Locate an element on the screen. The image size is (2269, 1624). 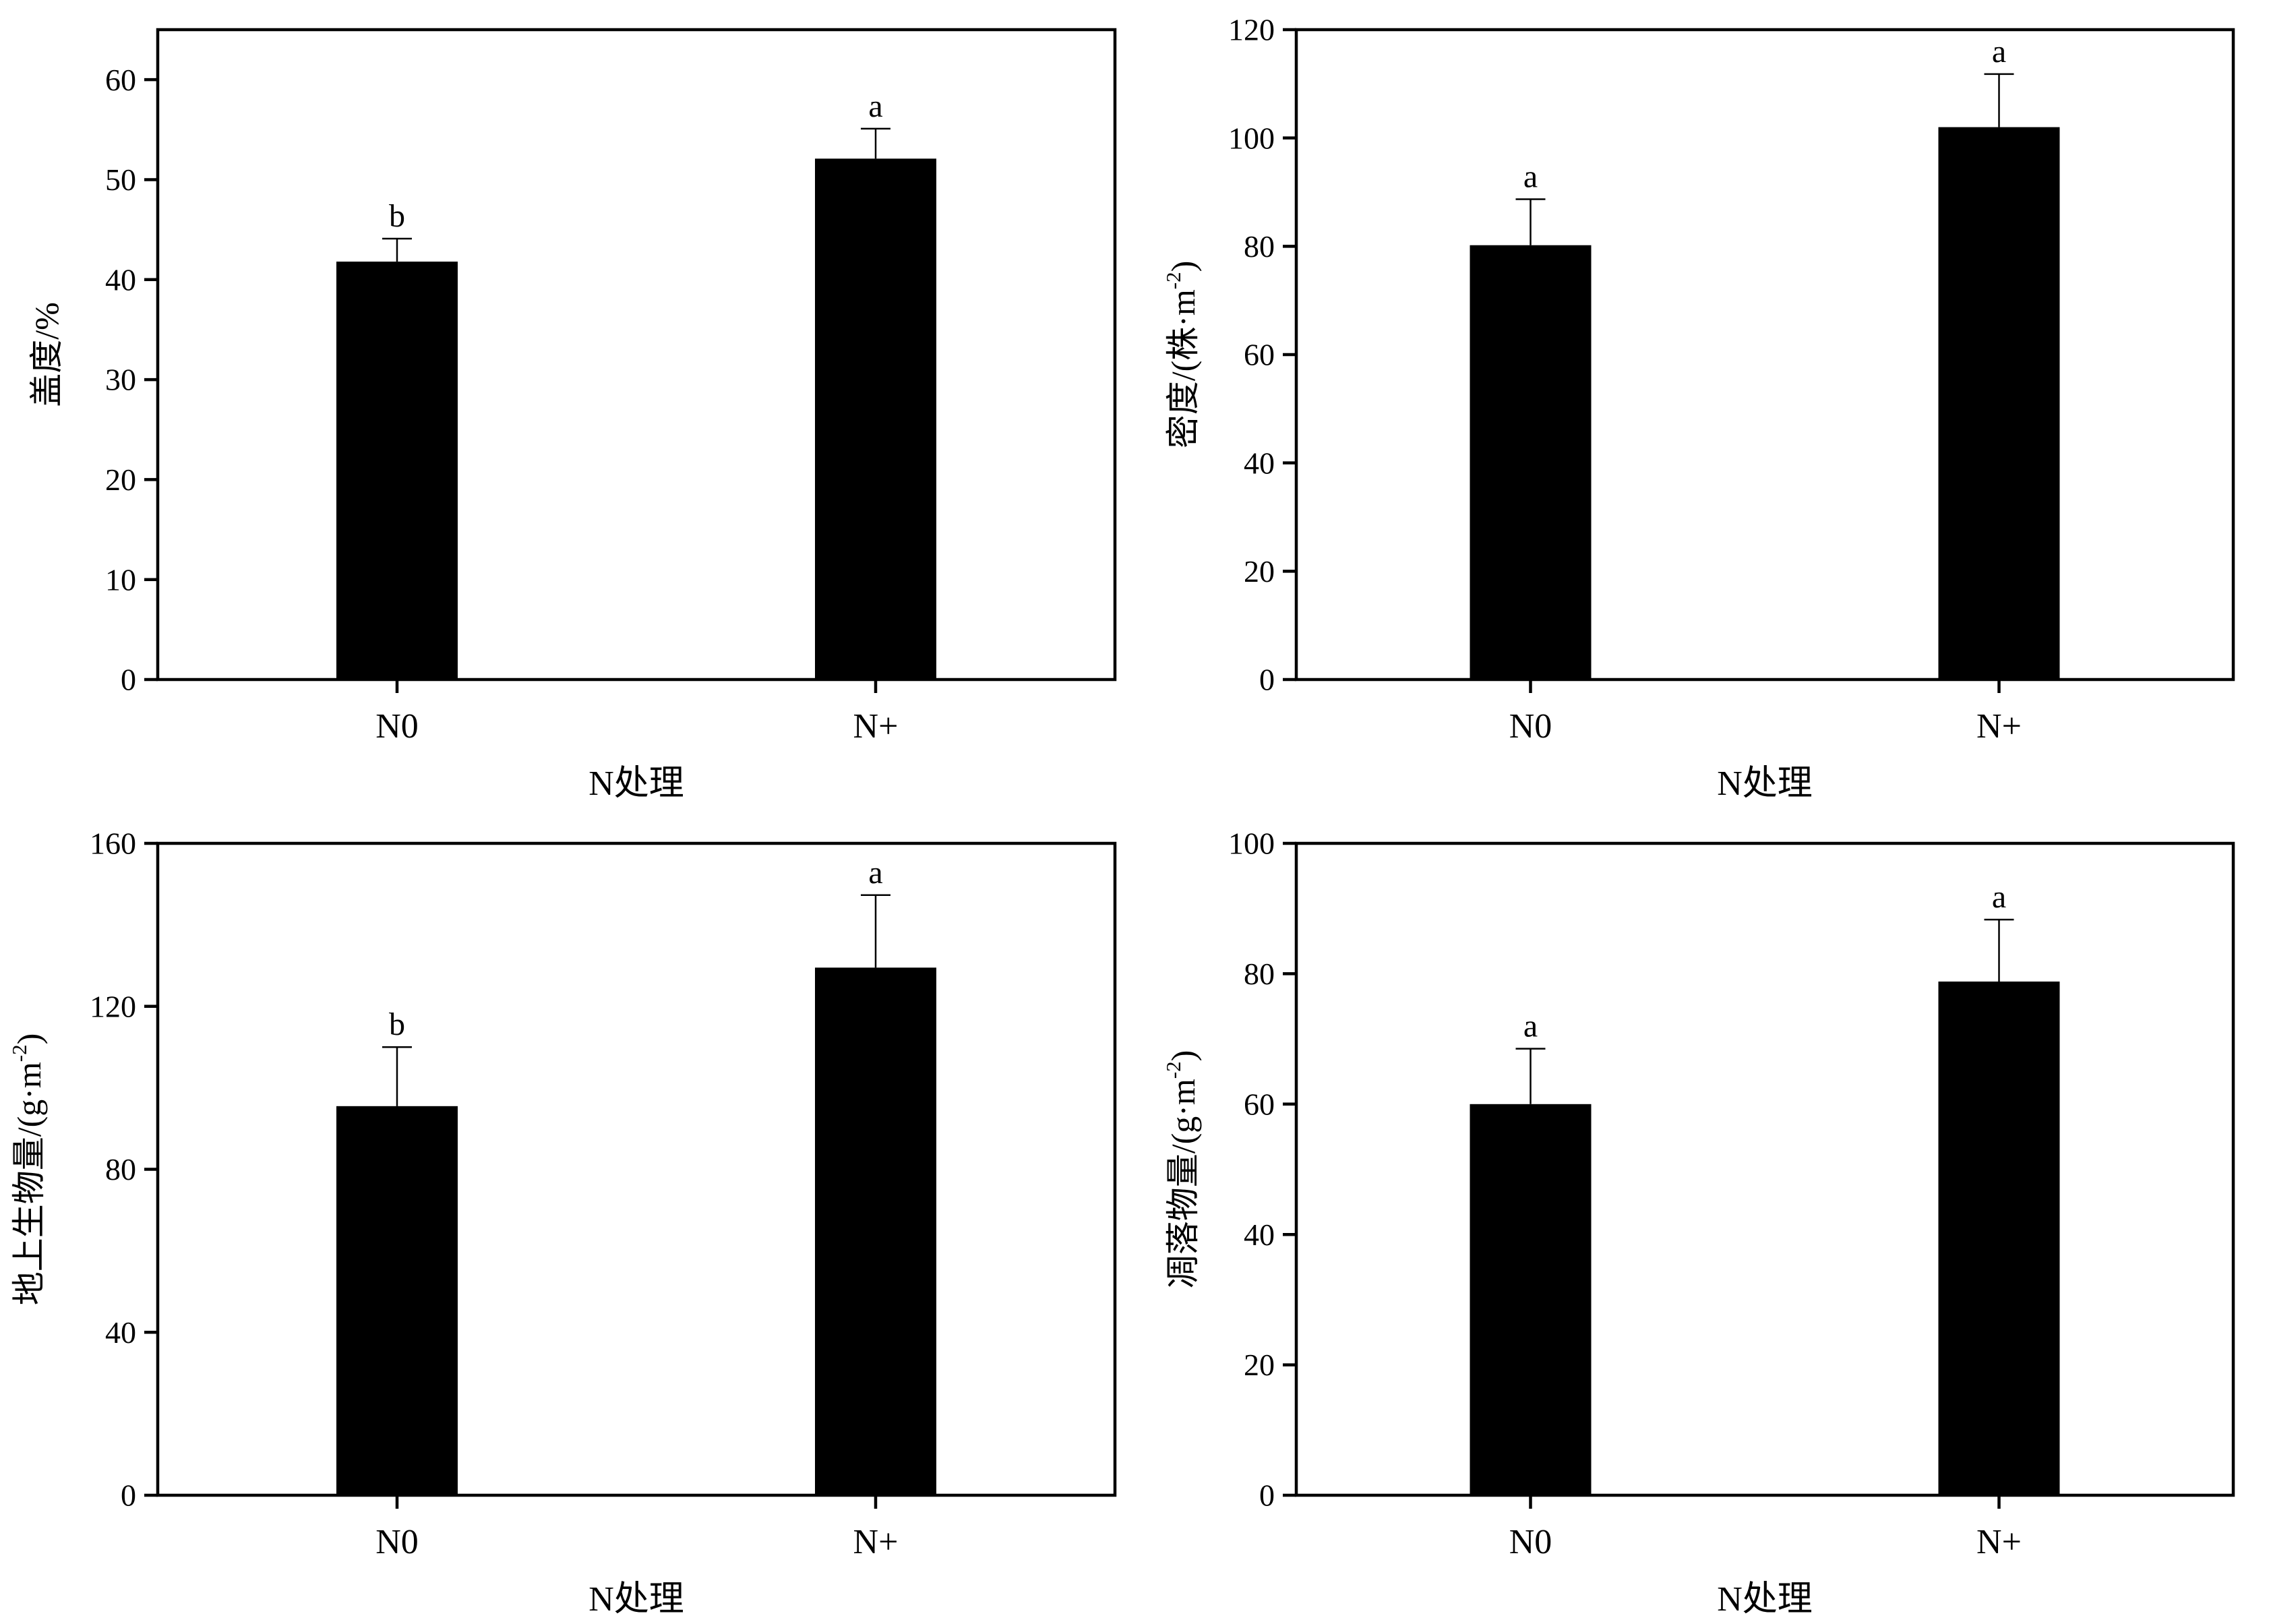
y-axis-label-main: 地上生物量/(g·m is located at coordinates (29, 1183).